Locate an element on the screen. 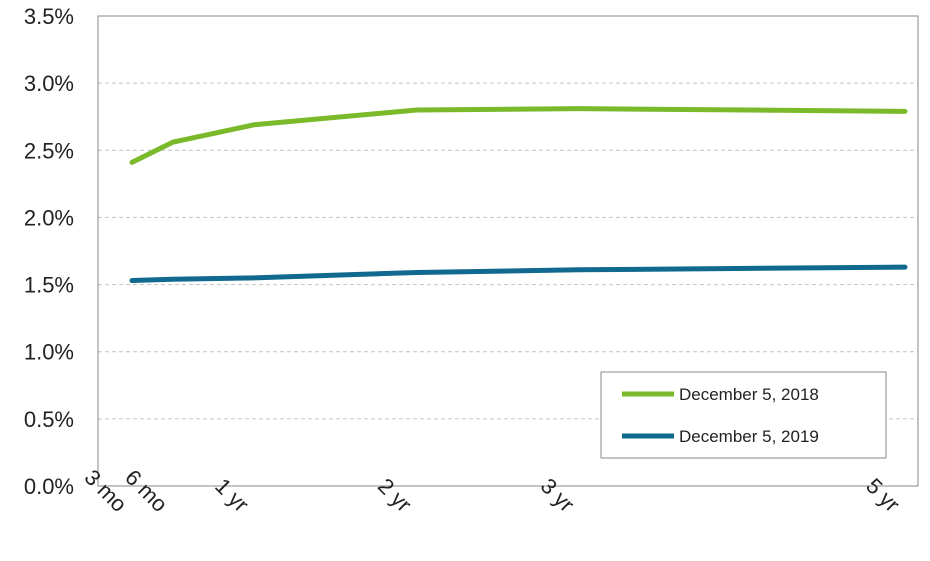  y-tick-label: 3.5% is located at coordinates (49, 16).